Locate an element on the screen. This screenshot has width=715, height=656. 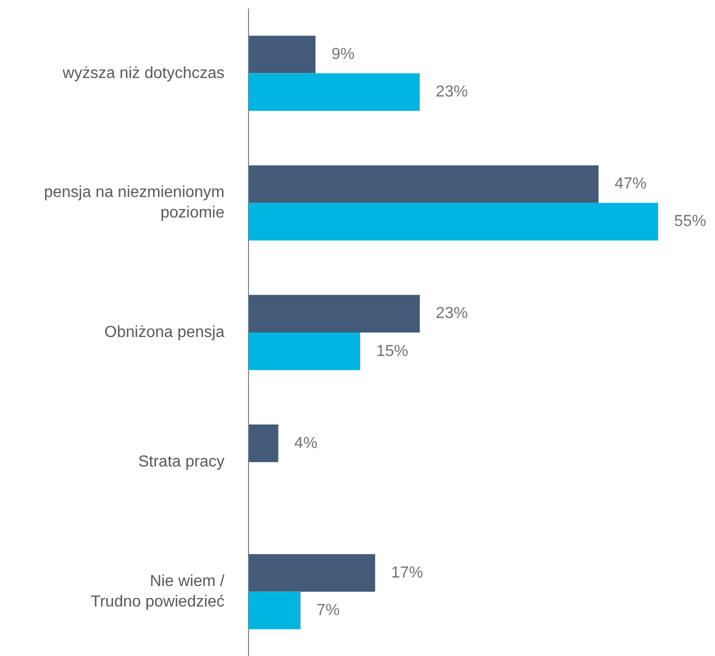
y-tick-label: Obniżona pensja is located at coordinates (164, 332).